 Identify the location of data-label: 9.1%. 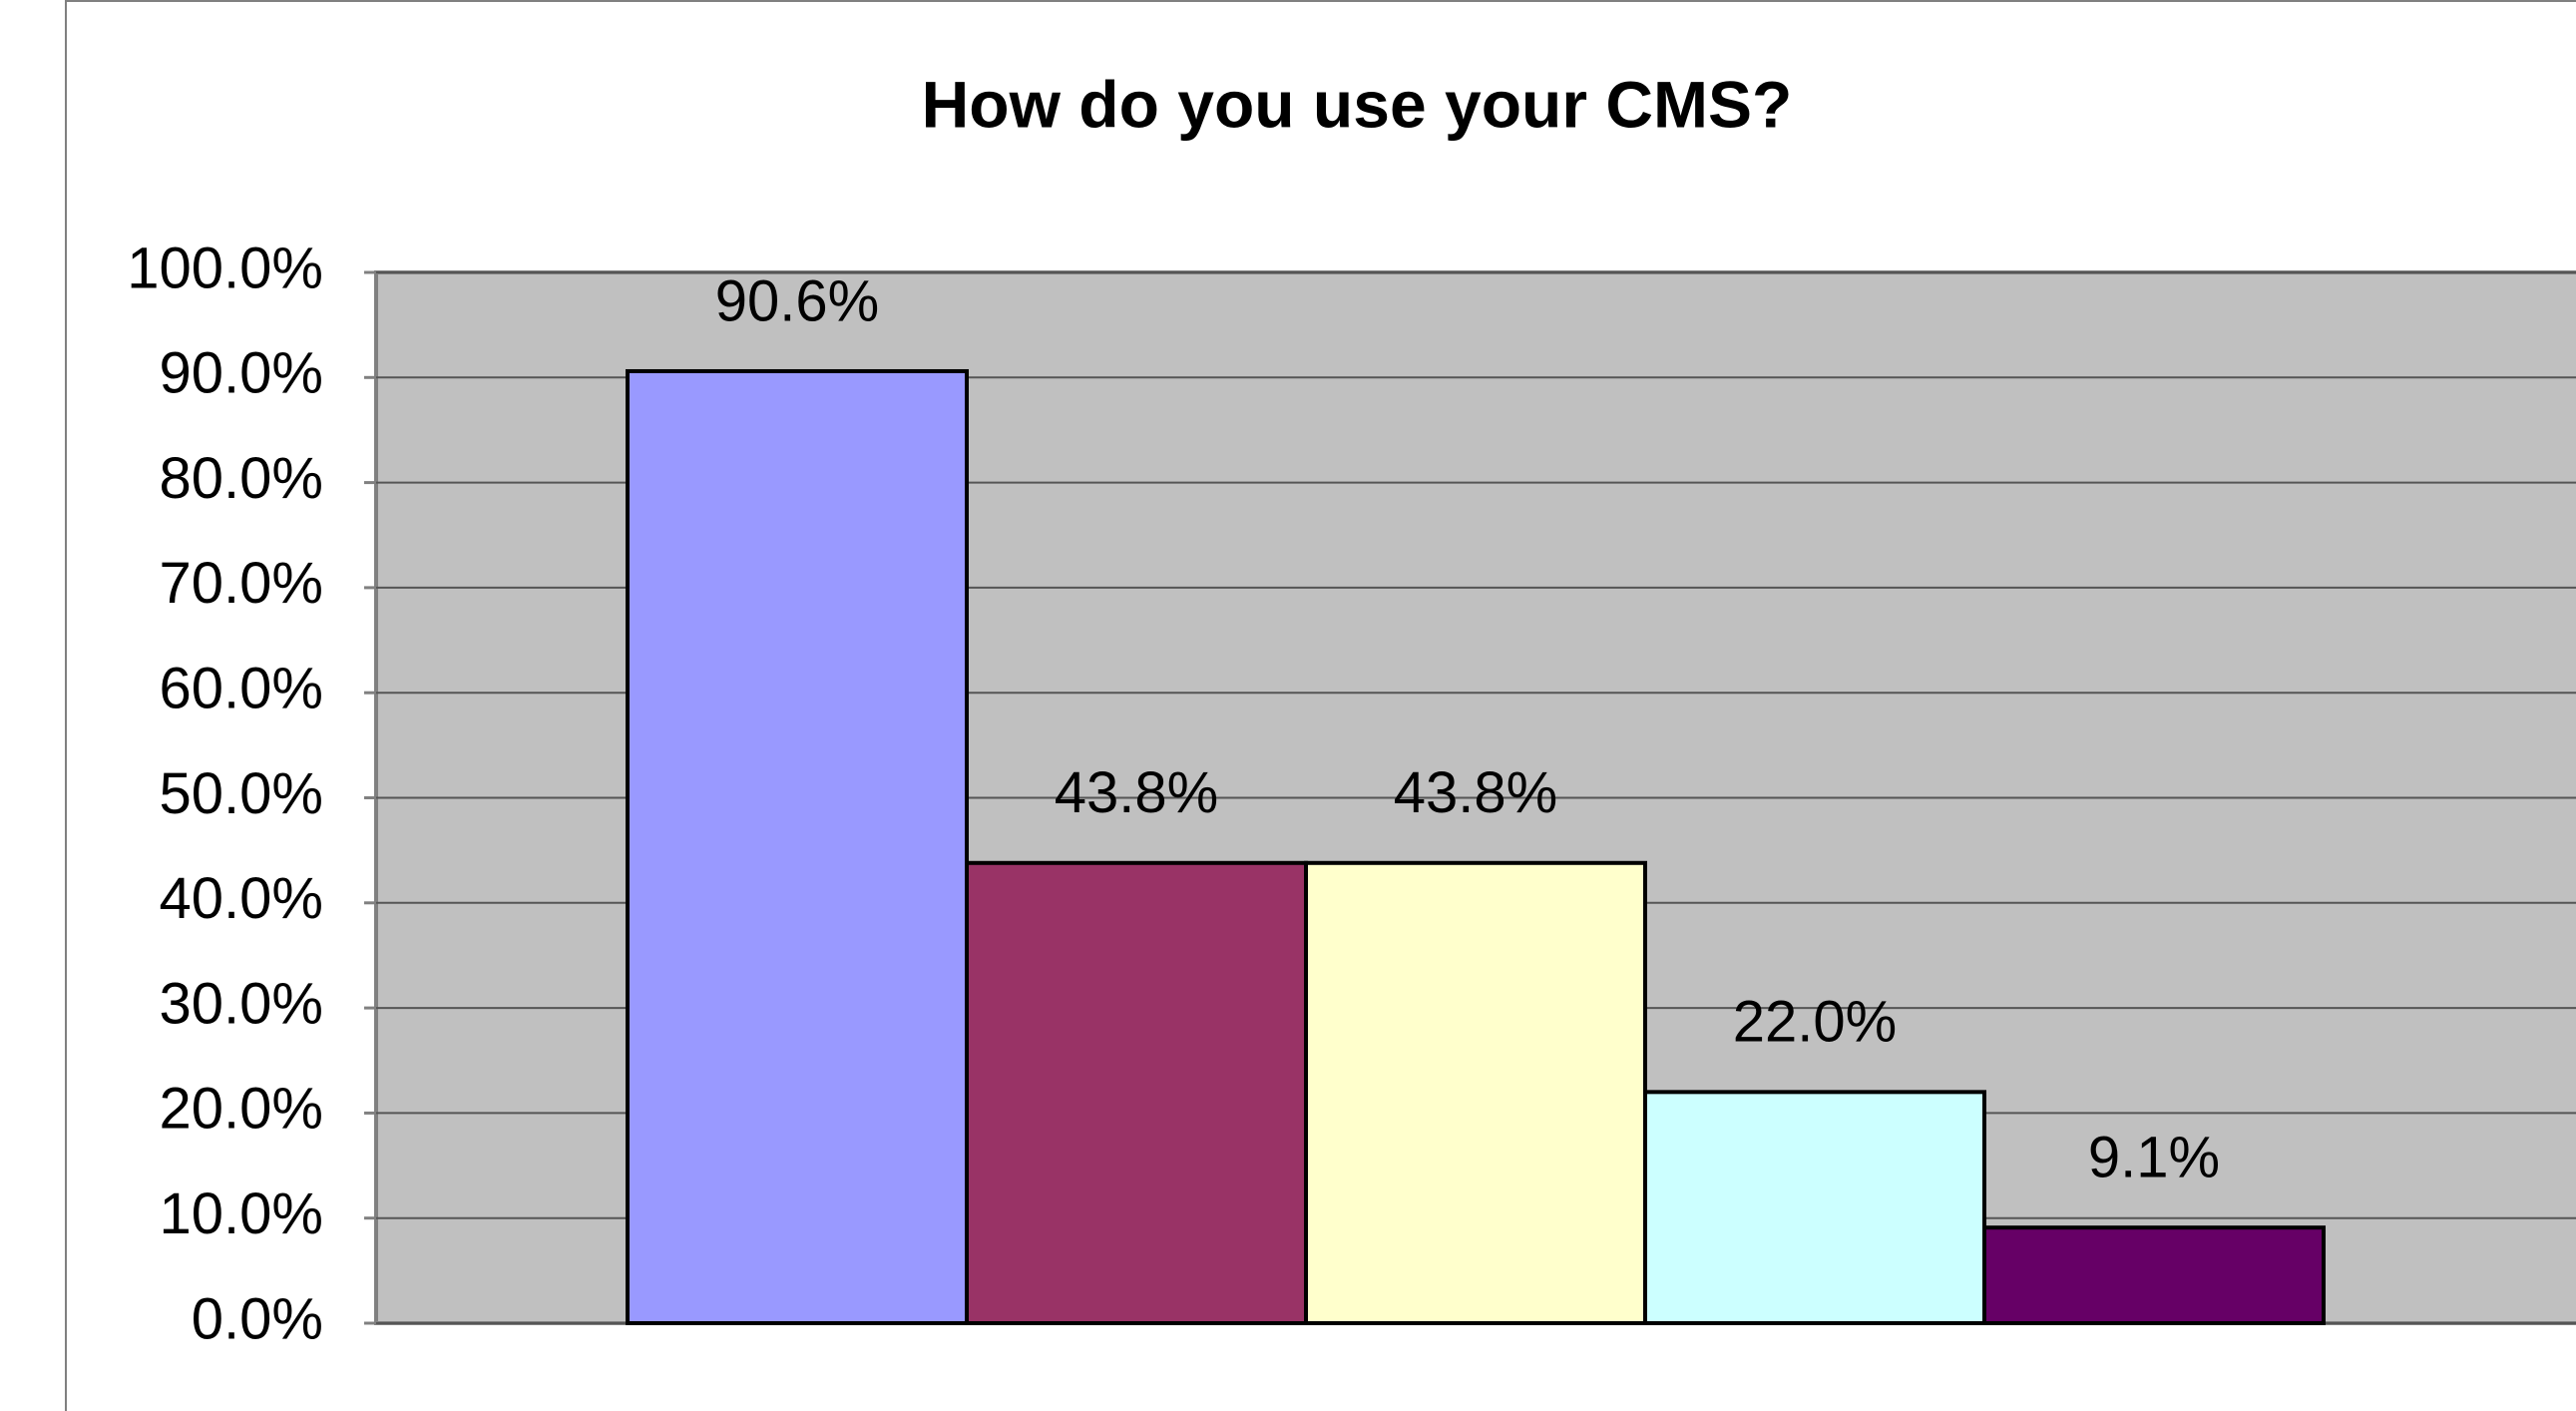
(2154, 1158).